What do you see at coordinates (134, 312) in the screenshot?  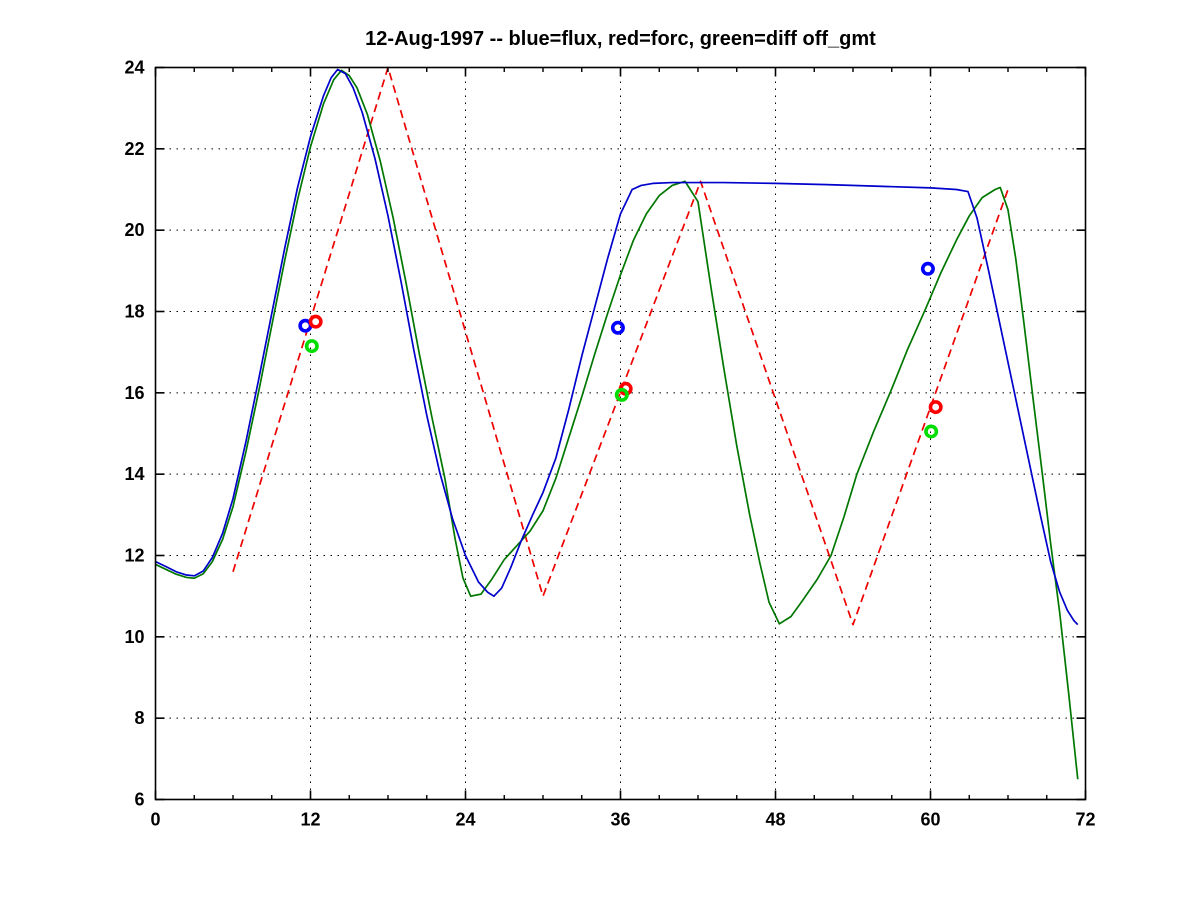 I see `y-tick-label: 18` at bounding box center [134, 312].